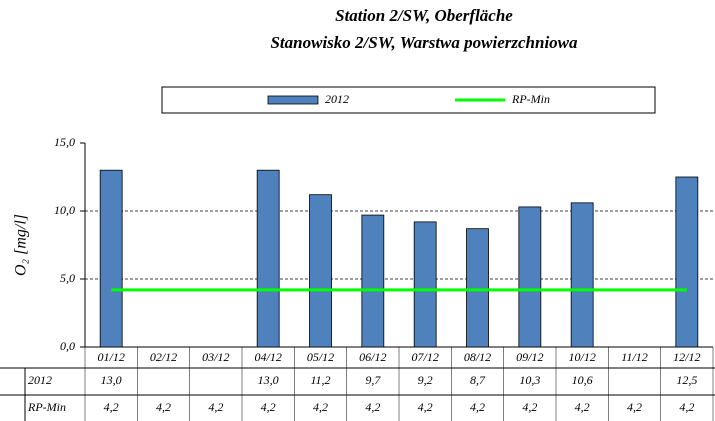  What do you see at coordinates (582, 380) in the screenshot?
I see `table-value: 10,6` at bounding box center [582, 380].